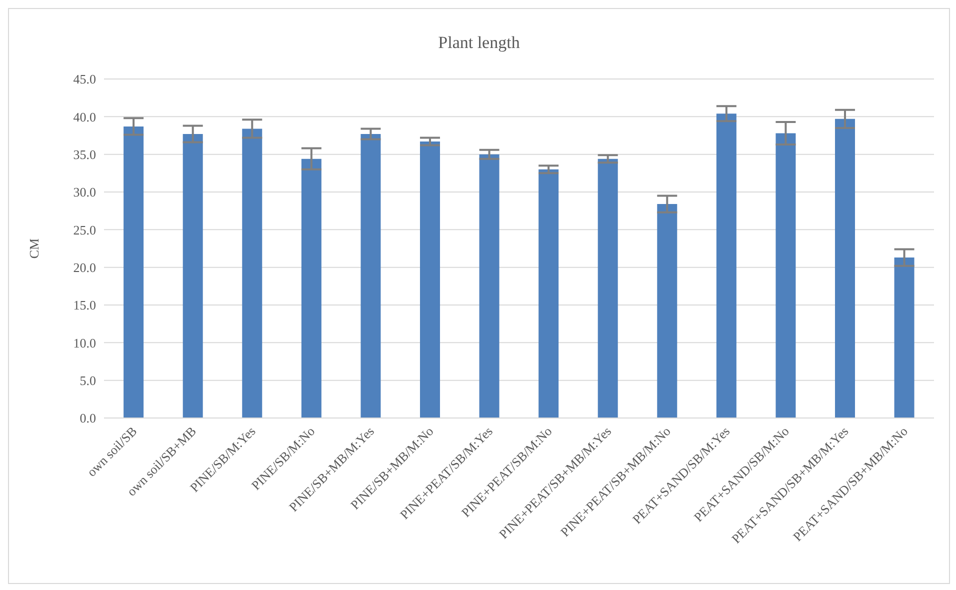 The image size is (956, 590). I want to click on y-tick-label: 35.0, so click(84, 154).